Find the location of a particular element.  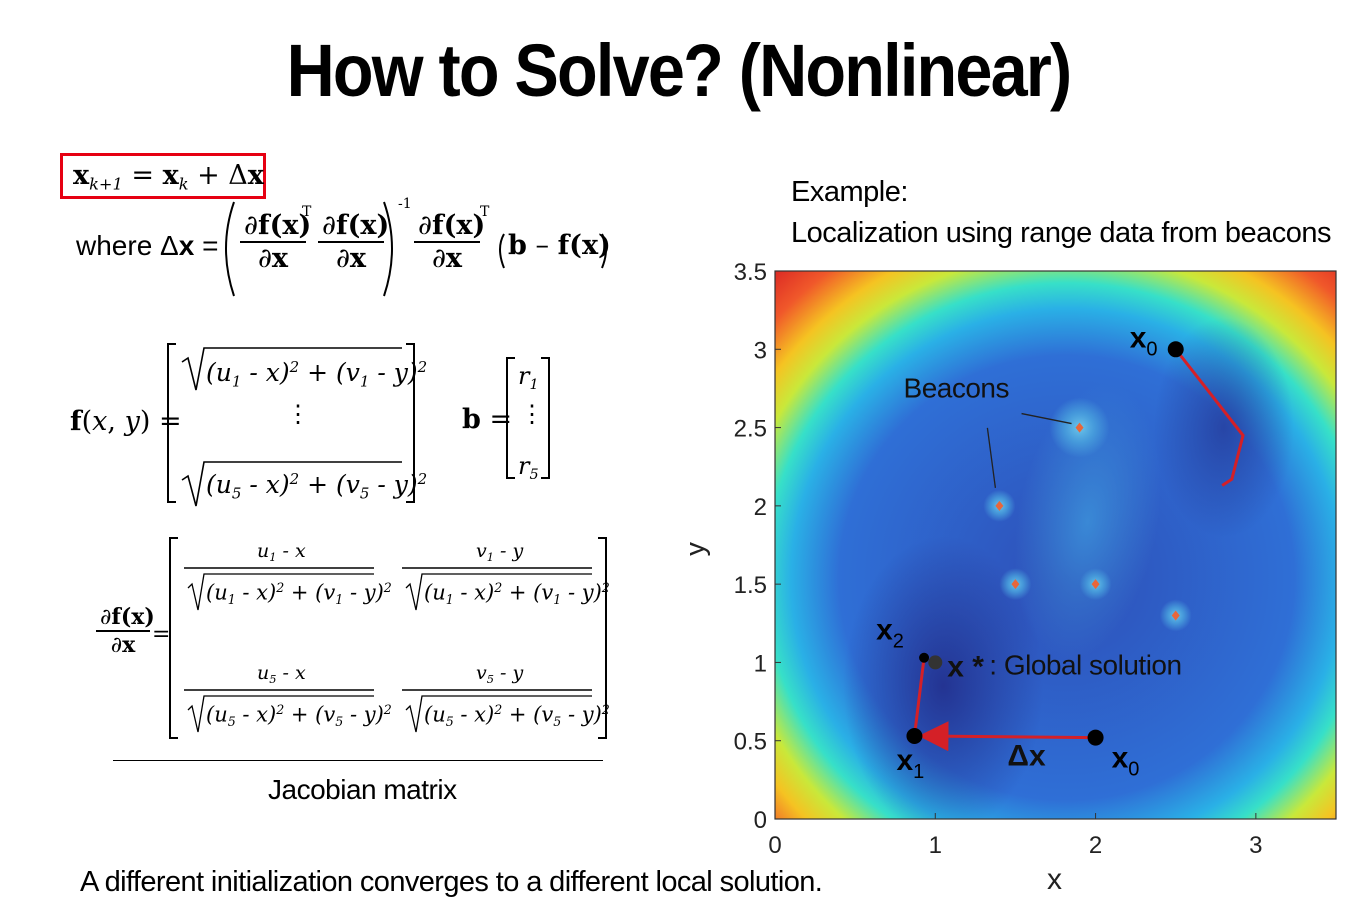

jacobian-divider is located at coordinates (358, 760).